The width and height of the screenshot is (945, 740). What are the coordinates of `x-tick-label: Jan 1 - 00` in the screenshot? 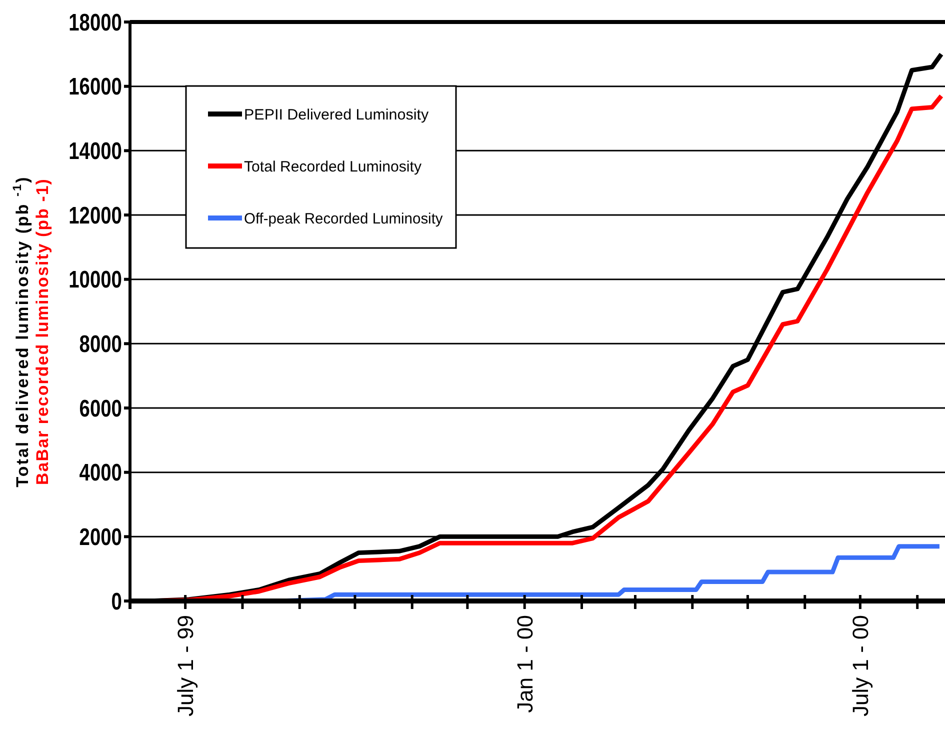 It's located at (525, 664).